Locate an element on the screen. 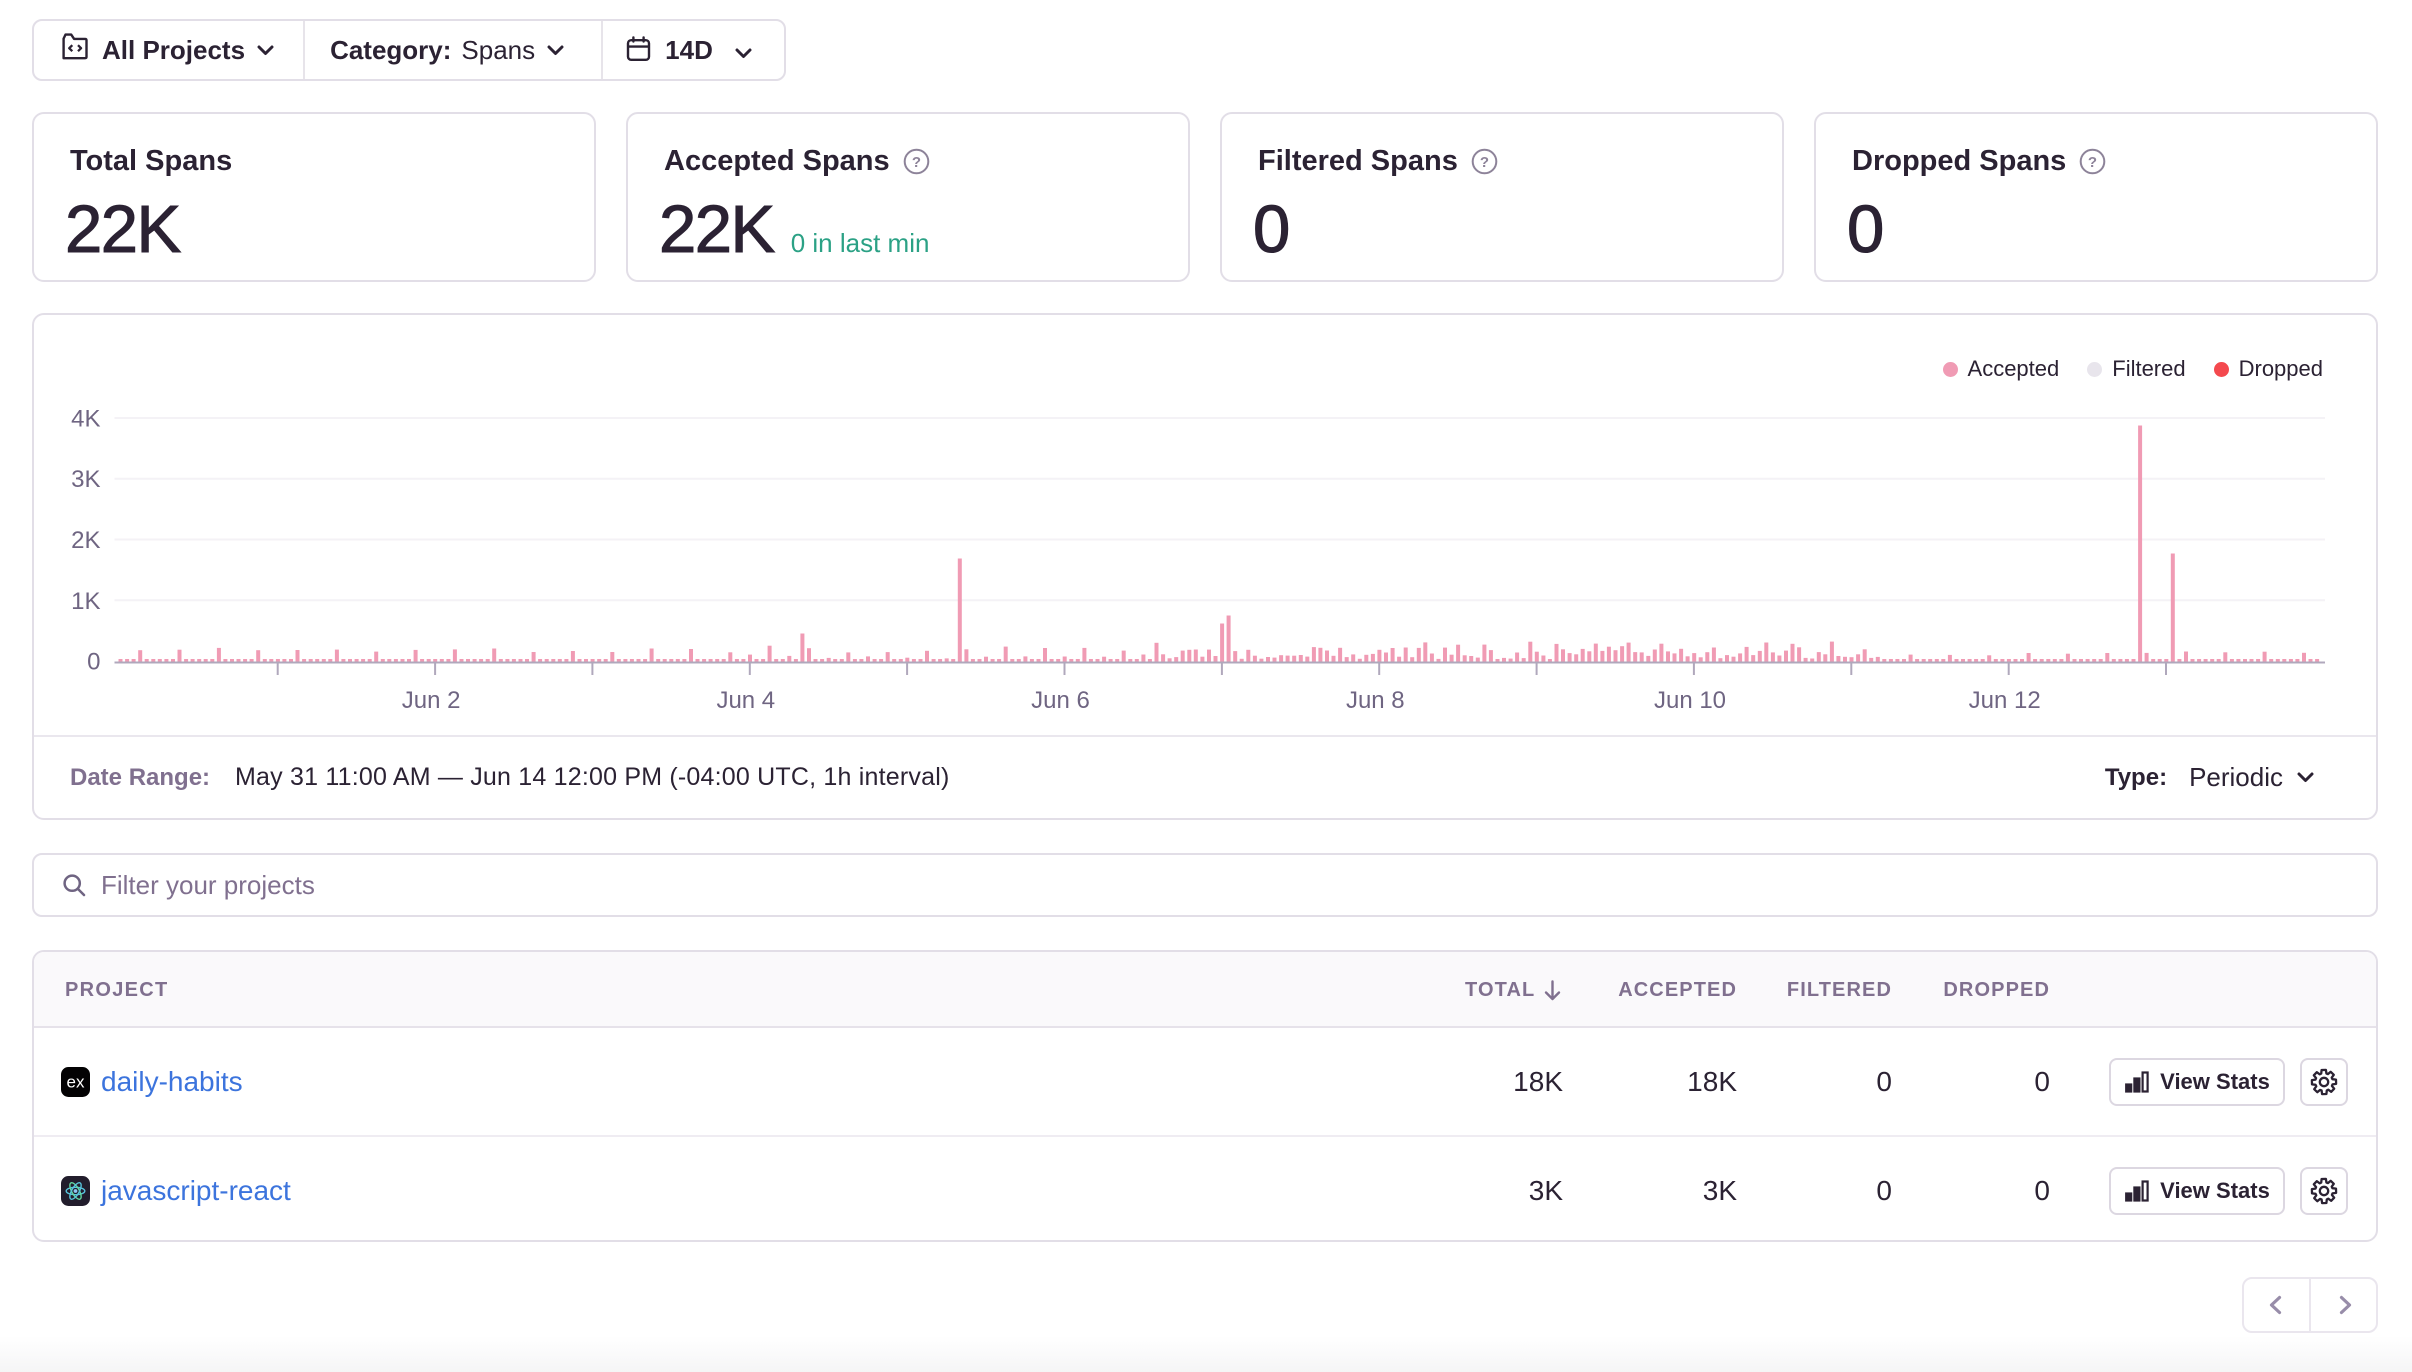 The width and height of the screenshot is (2412, 1372). svg-text: Jun 12 is located at coordinates (2005, 700).